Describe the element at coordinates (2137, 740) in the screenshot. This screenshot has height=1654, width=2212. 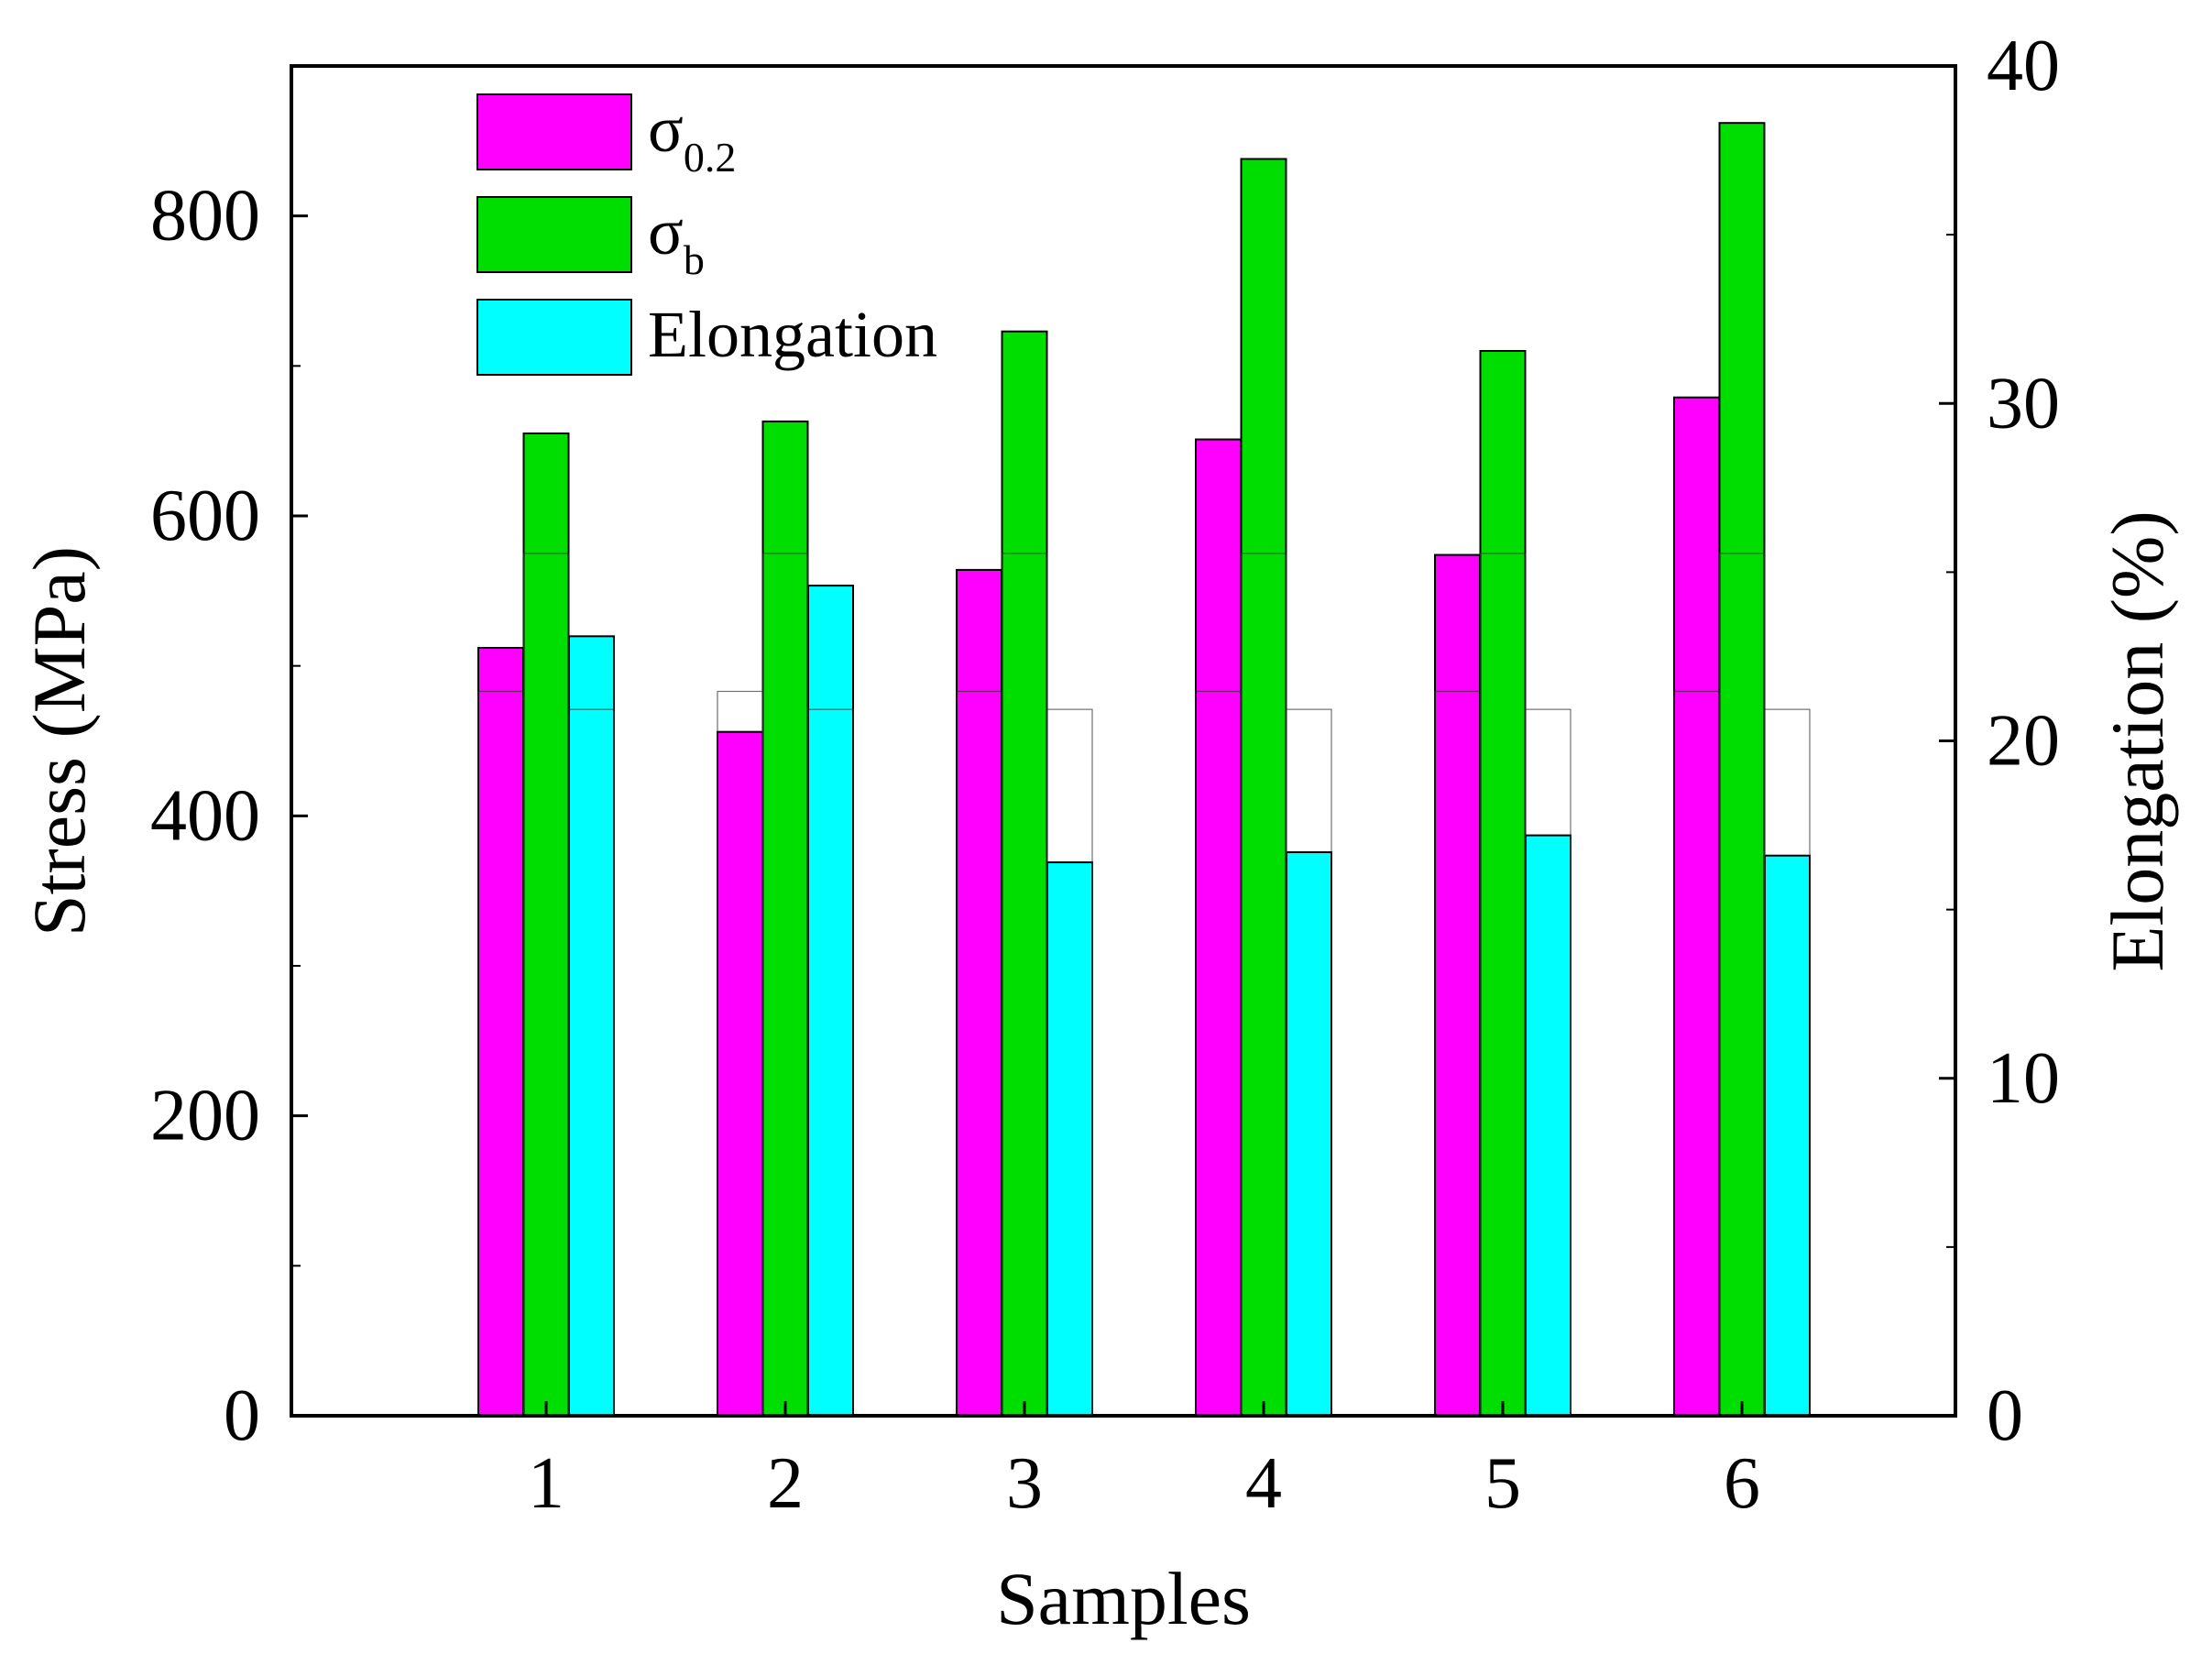
I see `y2-axis-title: Elongation (%)` at that location.